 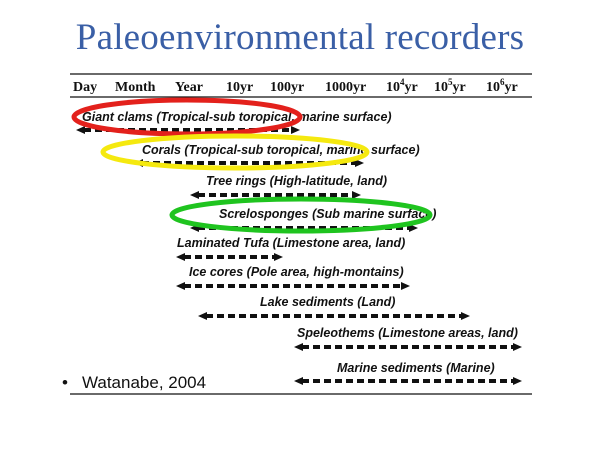 What do you see at coordinates (189, 87) in the screenshot?
I see `tick-year: Year` at bounding box center [189, 87].